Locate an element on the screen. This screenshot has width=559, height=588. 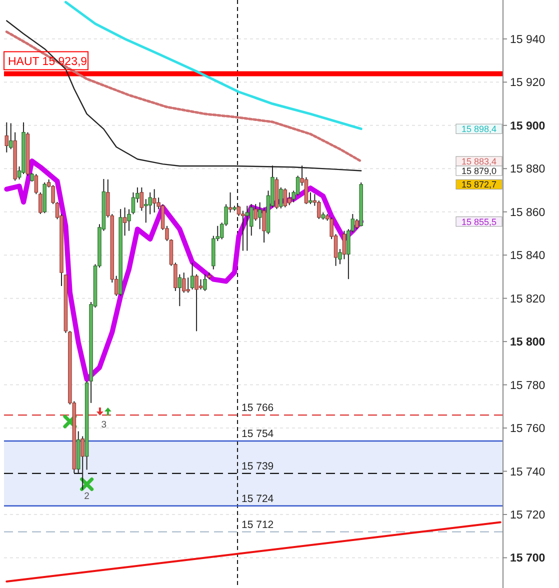
ref-line-label: 15 739 is located at coordinates (258, 466).